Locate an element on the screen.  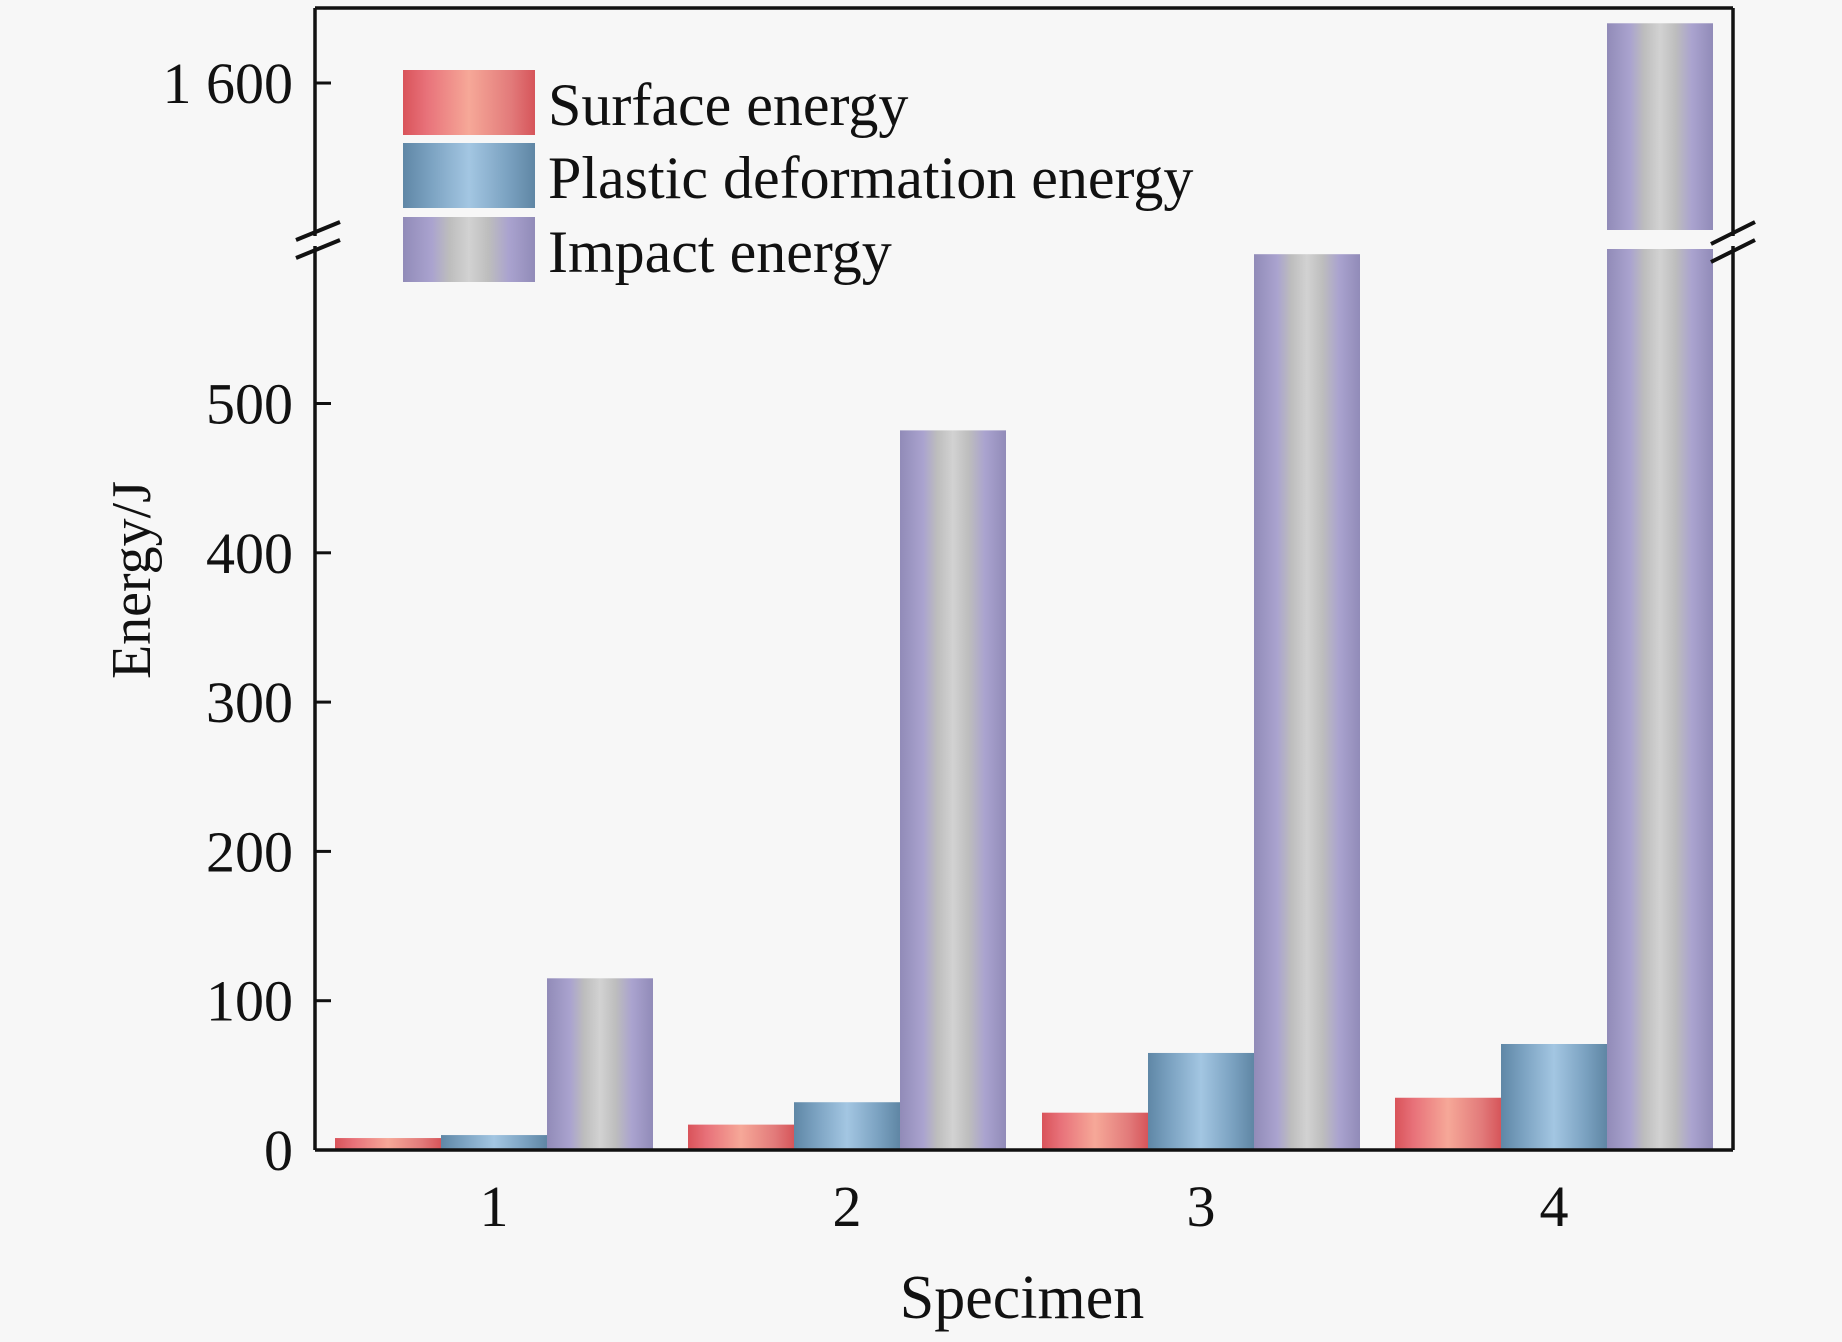
legend-item-plastic-deformation-energy: Plastic deformation energy is located at coordinates (798, 177).